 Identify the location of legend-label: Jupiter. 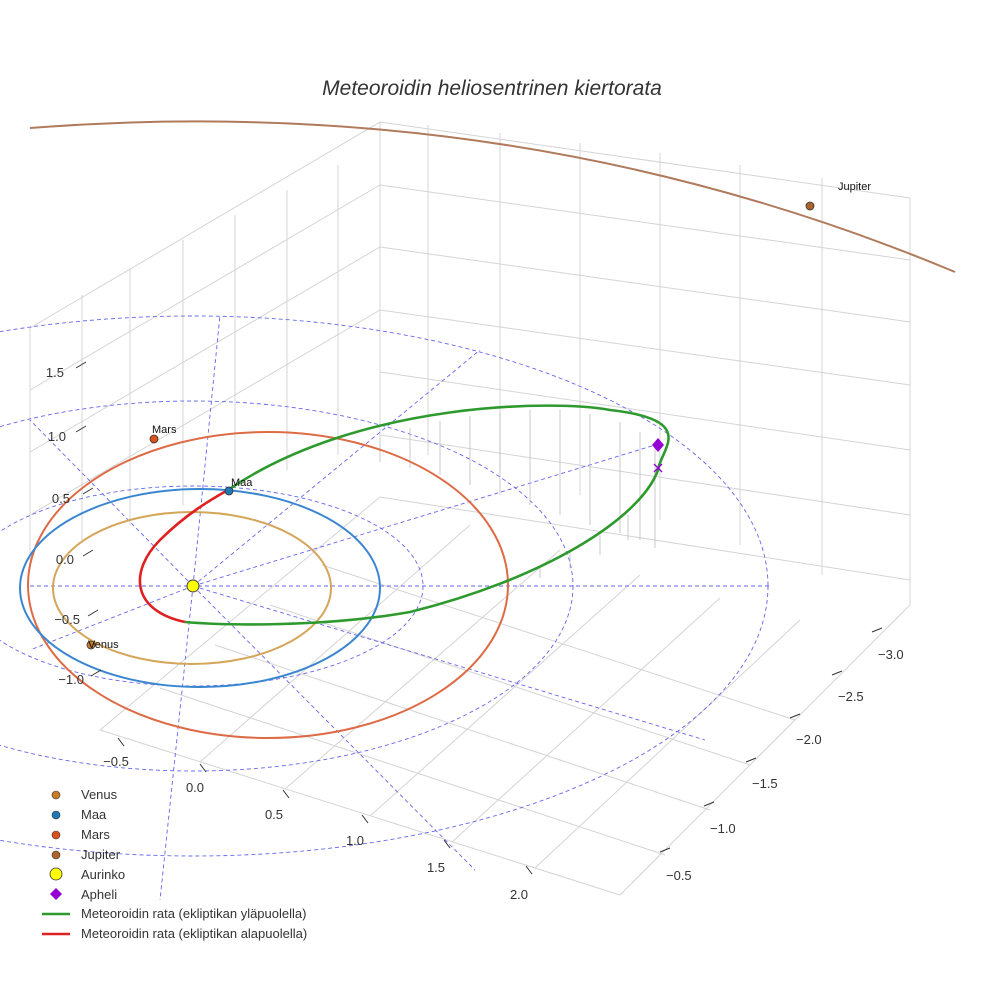
(101, 854).